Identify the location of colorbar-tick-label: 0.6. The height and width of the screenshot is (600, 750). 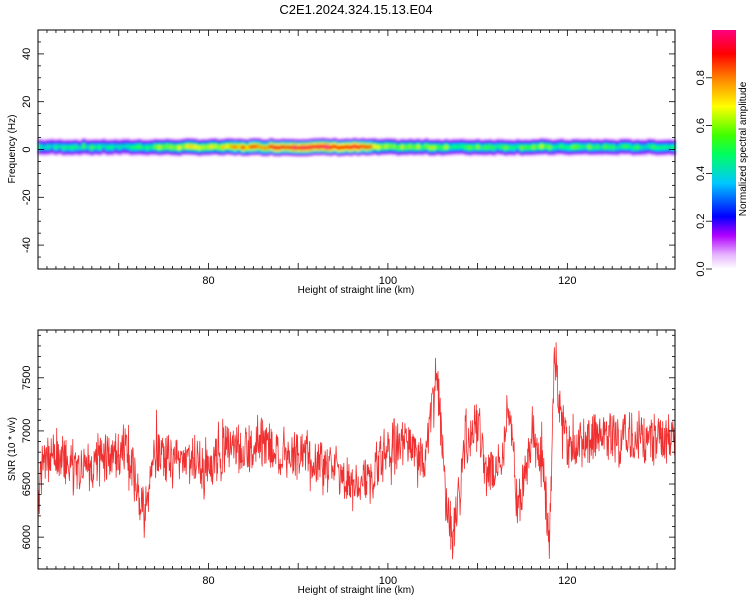
(701, 125).